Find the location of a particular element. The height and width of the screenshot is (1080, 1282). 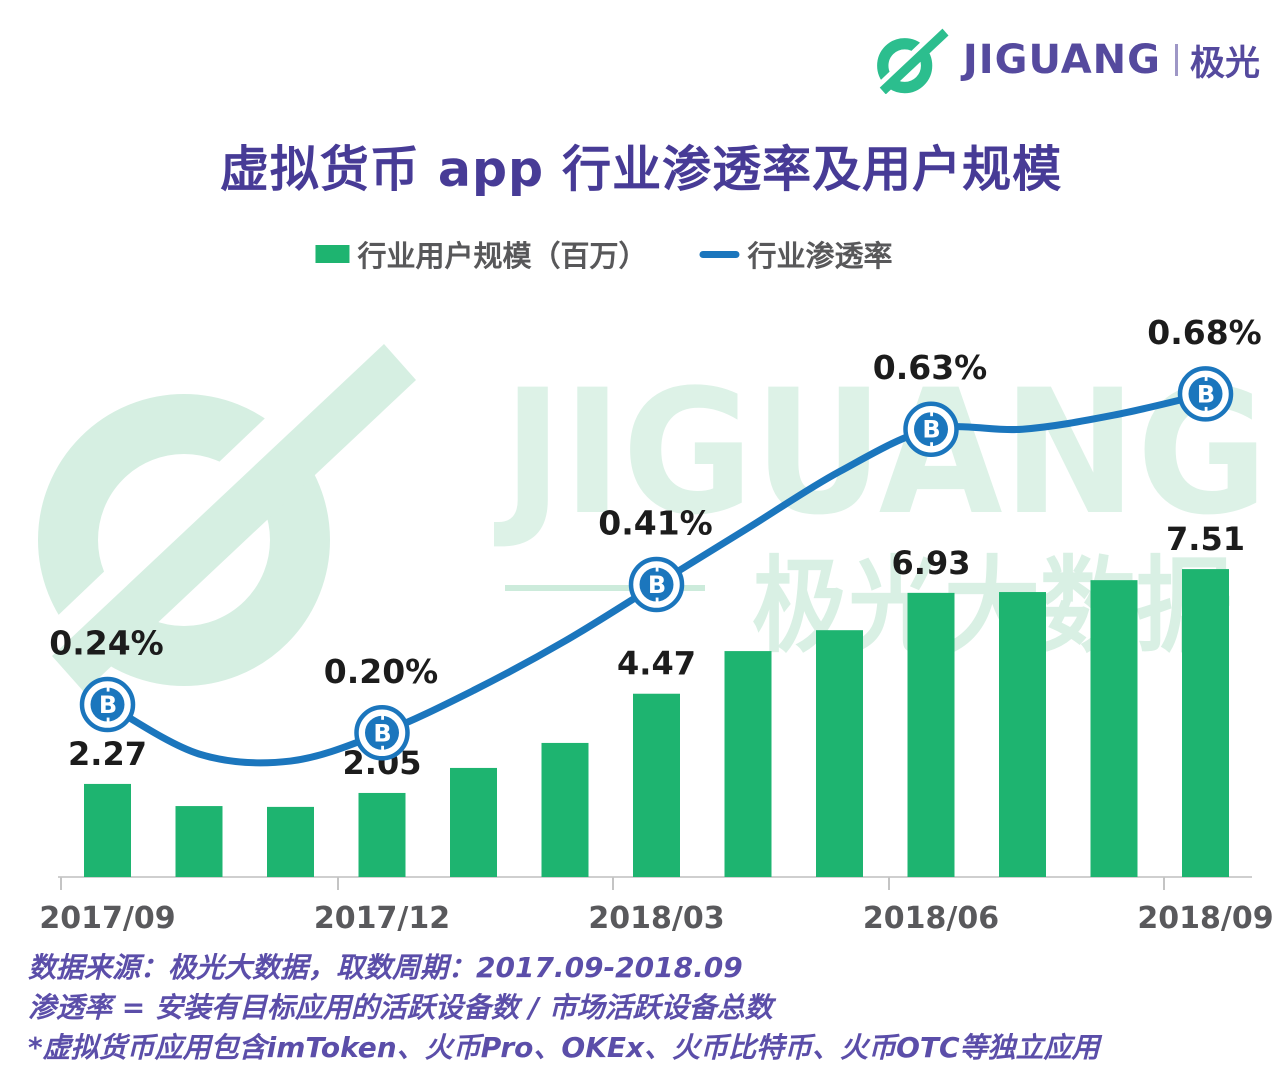

legend-label-bars: 行业用户规模（百万） is located at coordinates (502, 256).